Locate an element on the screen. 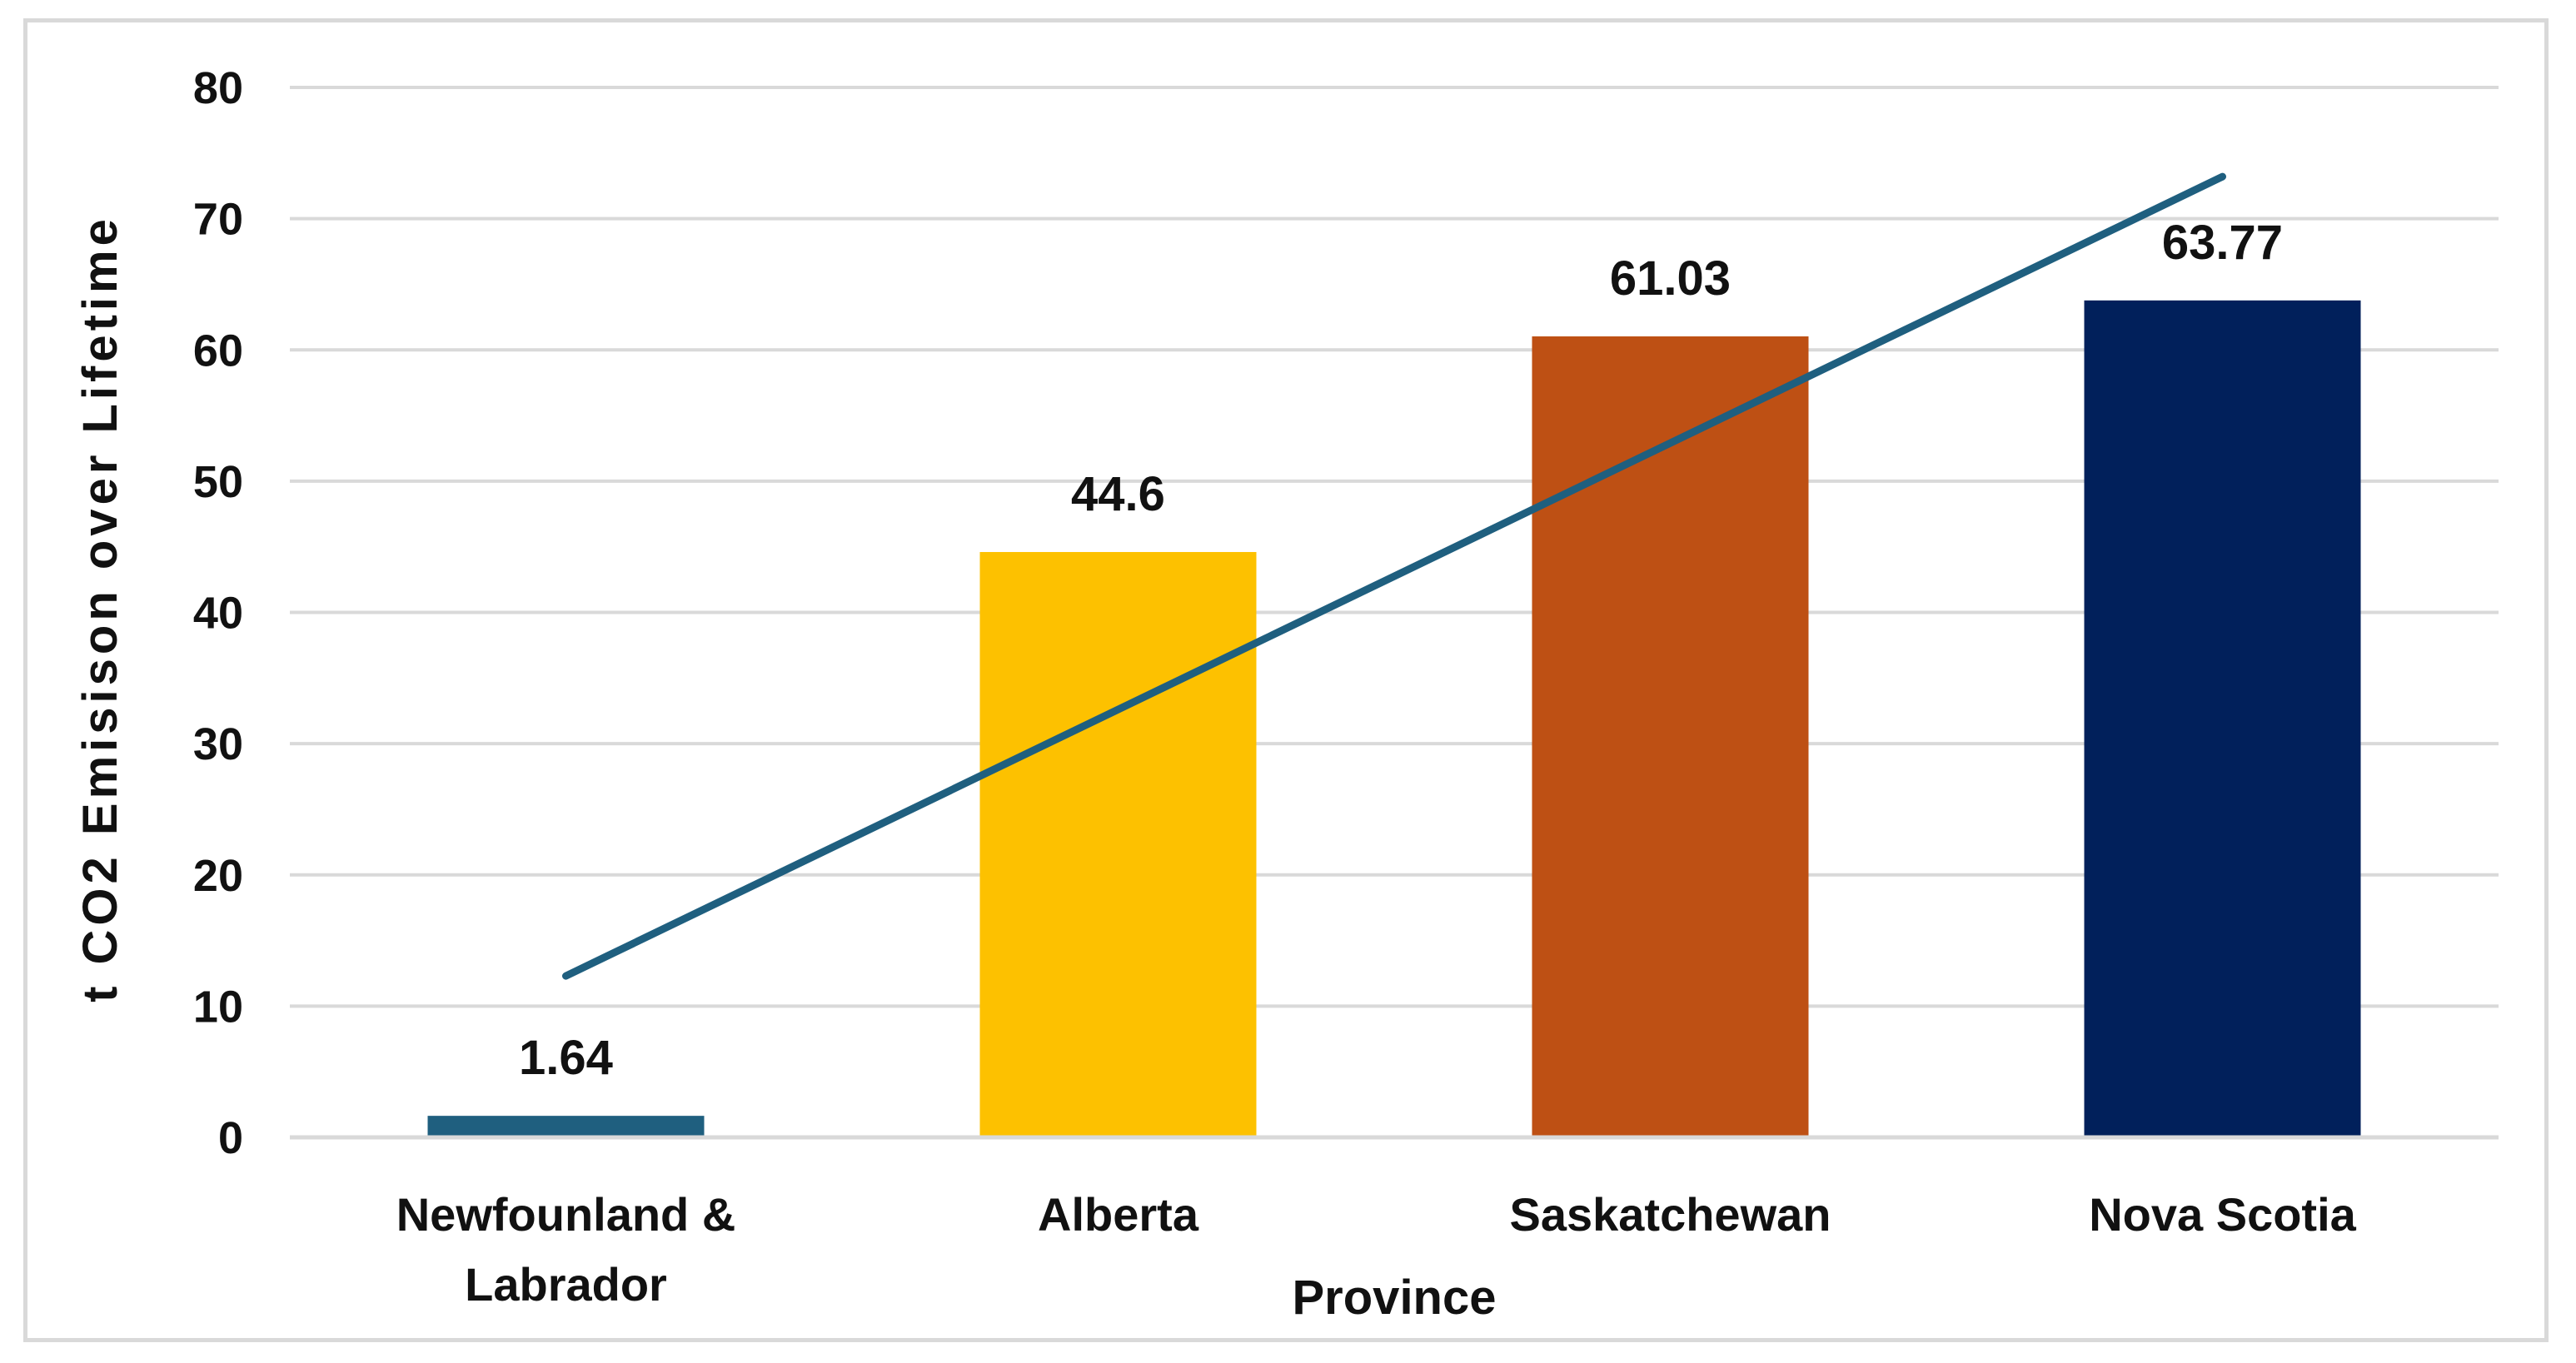  y-tick-label: 70 is located at coordinates (218, 220).